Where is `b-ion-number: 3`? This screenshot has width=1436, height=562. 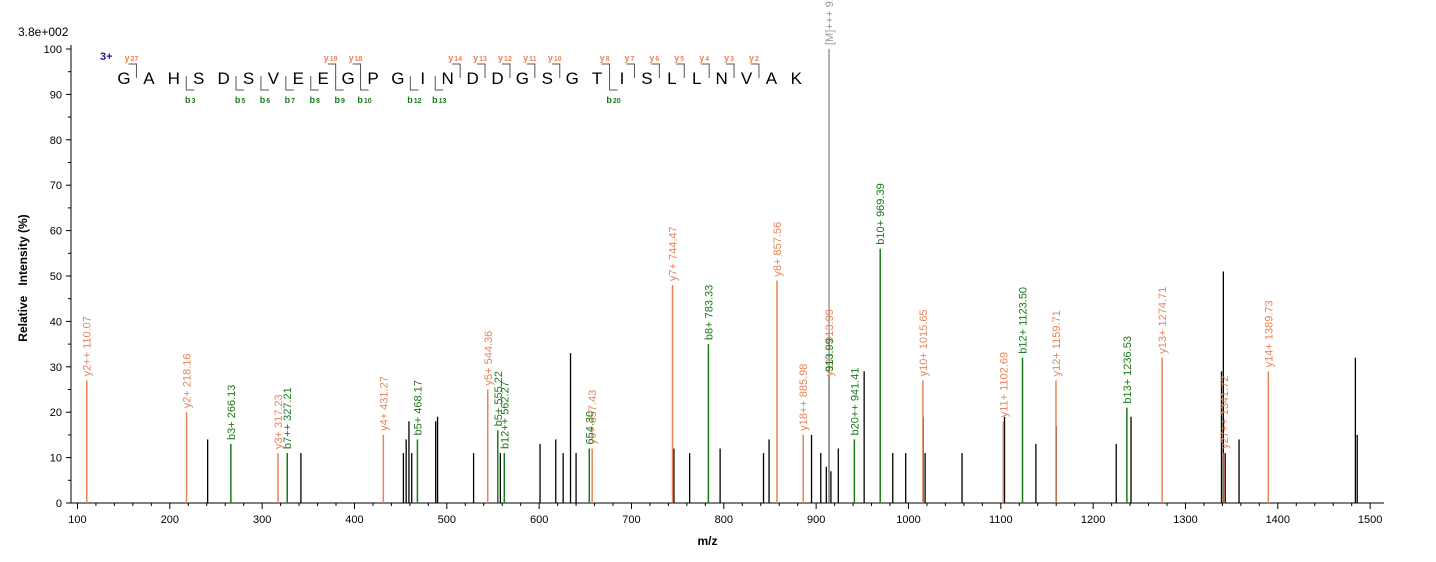
b-ion-number: 3 is located at coordinates (194, 101).